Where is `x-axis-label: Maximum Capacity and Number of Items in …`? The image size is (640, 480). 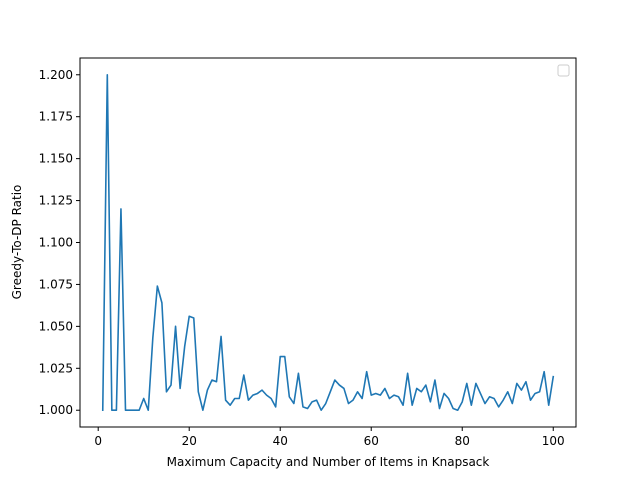 x-axis-label: Maximum Capacity and Number of Items in … is located at coordinates (328, 462).